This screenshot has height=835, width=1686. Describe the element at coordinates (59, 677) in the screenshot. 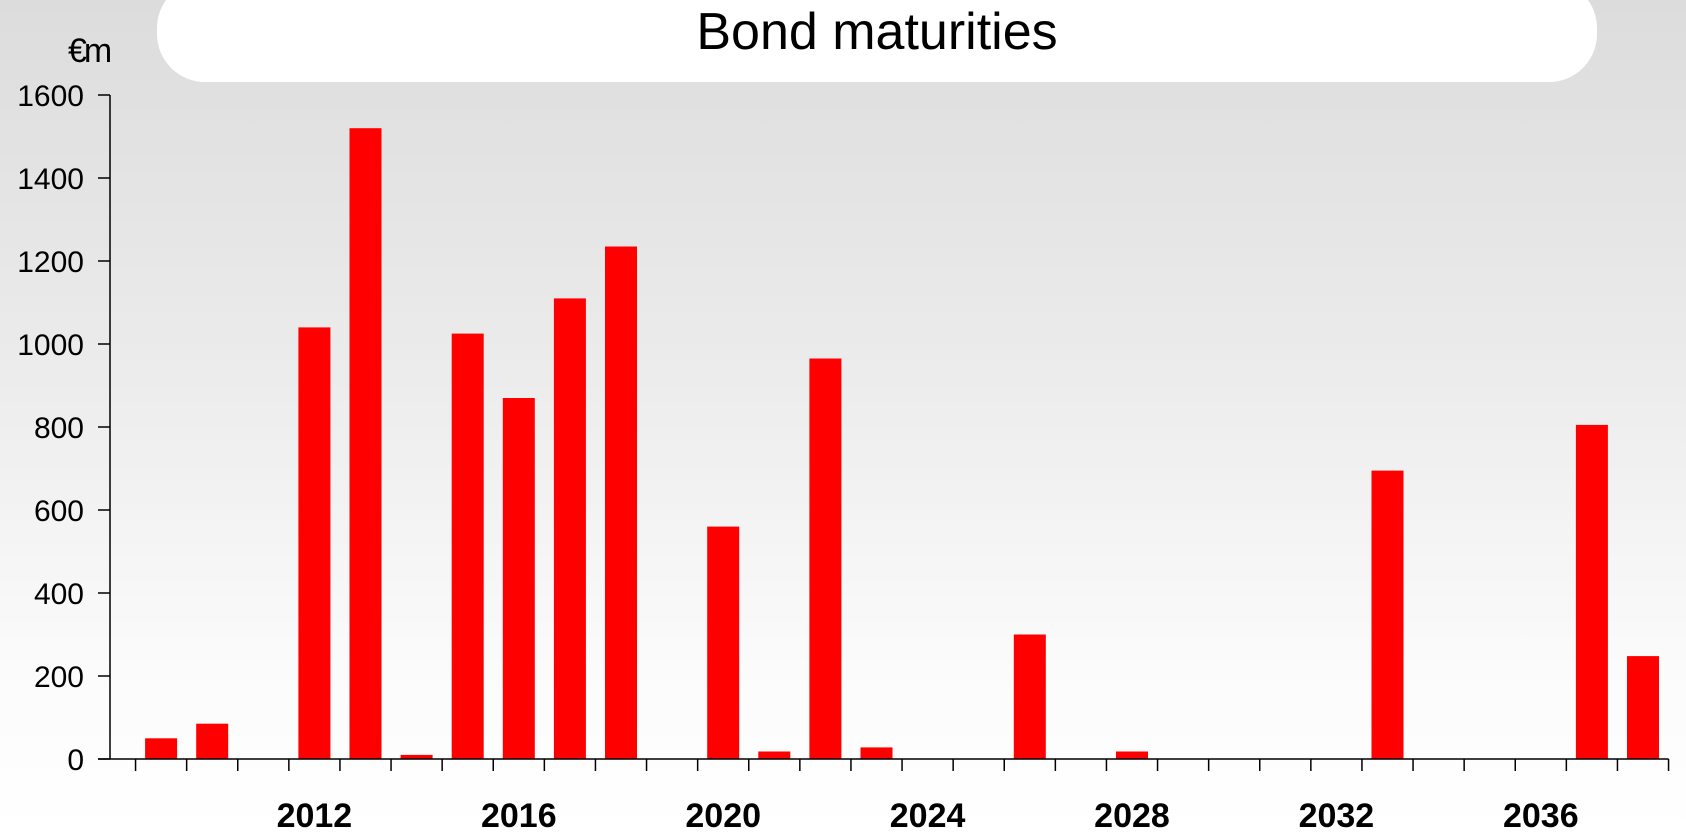

I see `y-tick-label-200: 200` at that location.